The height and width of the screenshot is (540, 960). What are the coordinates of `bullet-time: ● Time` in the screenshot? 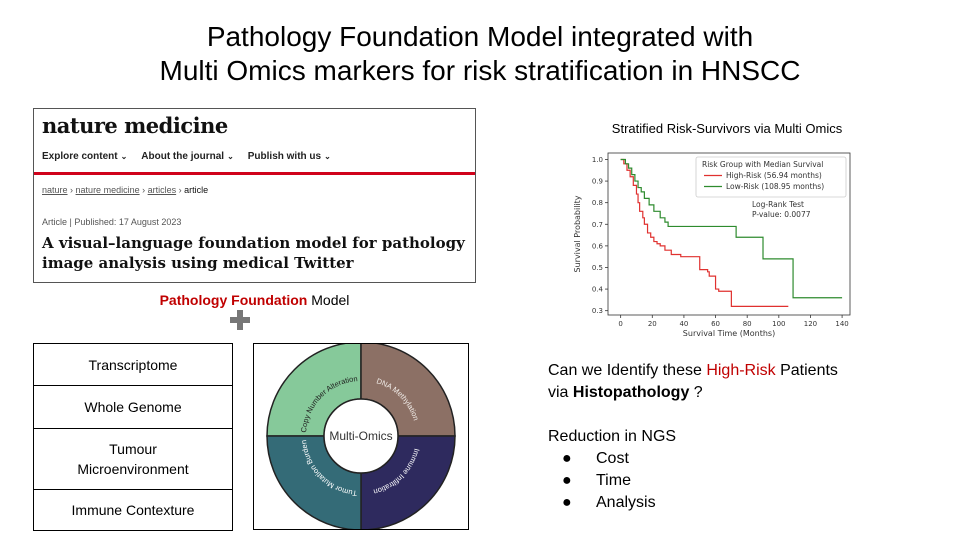 It's located at (693, 481).